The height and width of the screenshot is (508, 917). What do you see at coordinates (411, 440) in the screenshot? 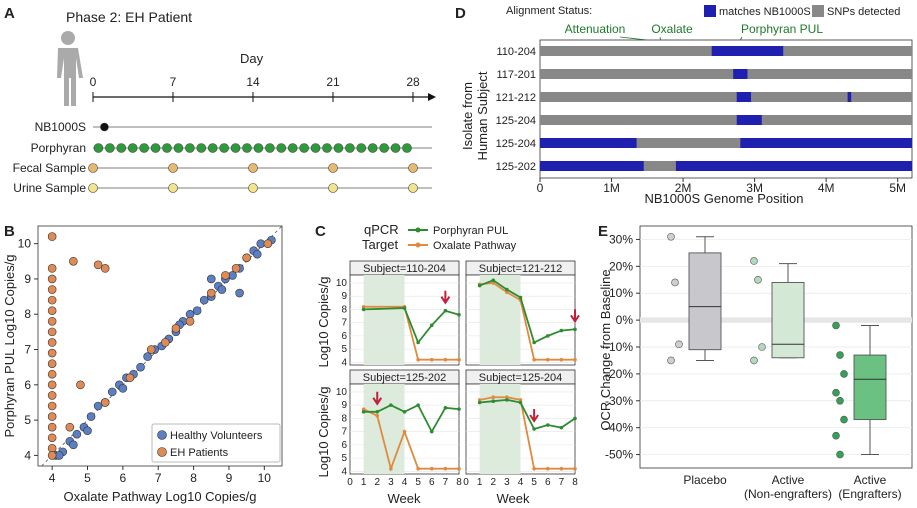
I see `oxalate-line` at bounding box center [411, 440].